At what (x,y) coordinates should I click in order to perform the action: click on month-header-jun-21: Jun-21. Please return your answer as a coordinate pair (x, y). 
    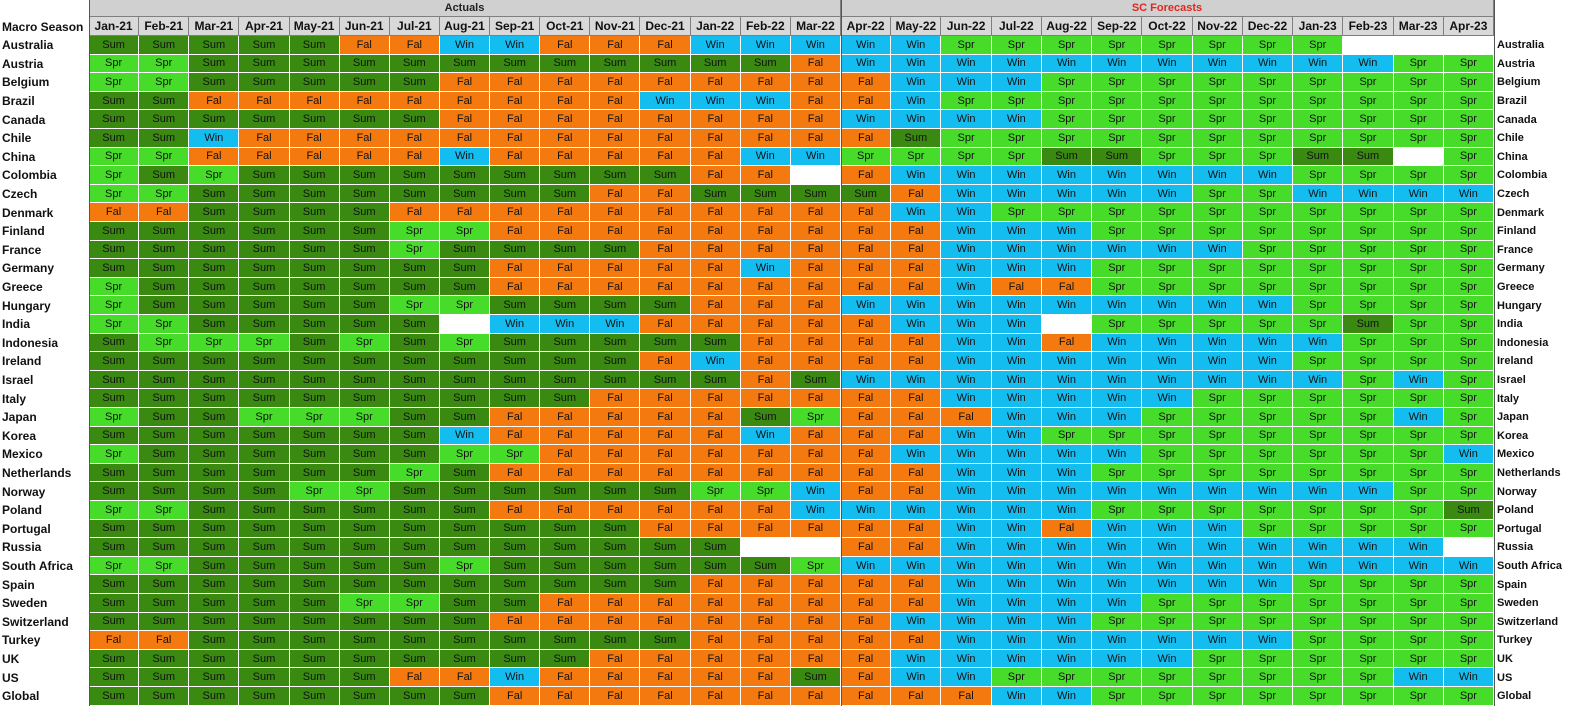
    Looking at the image, I should click on (364, 26).